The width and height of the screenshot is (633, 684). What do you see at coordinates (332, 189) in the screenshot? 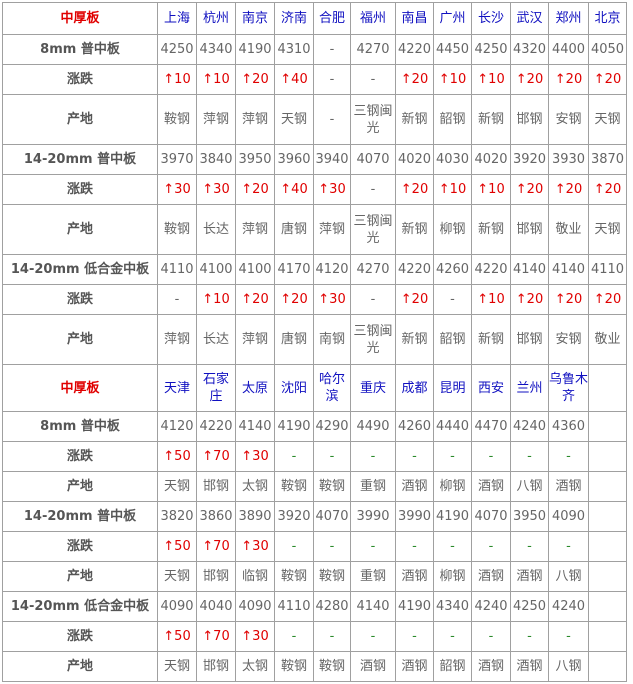
I see `change-cell: ↑30` at bounding box center [332, 189].